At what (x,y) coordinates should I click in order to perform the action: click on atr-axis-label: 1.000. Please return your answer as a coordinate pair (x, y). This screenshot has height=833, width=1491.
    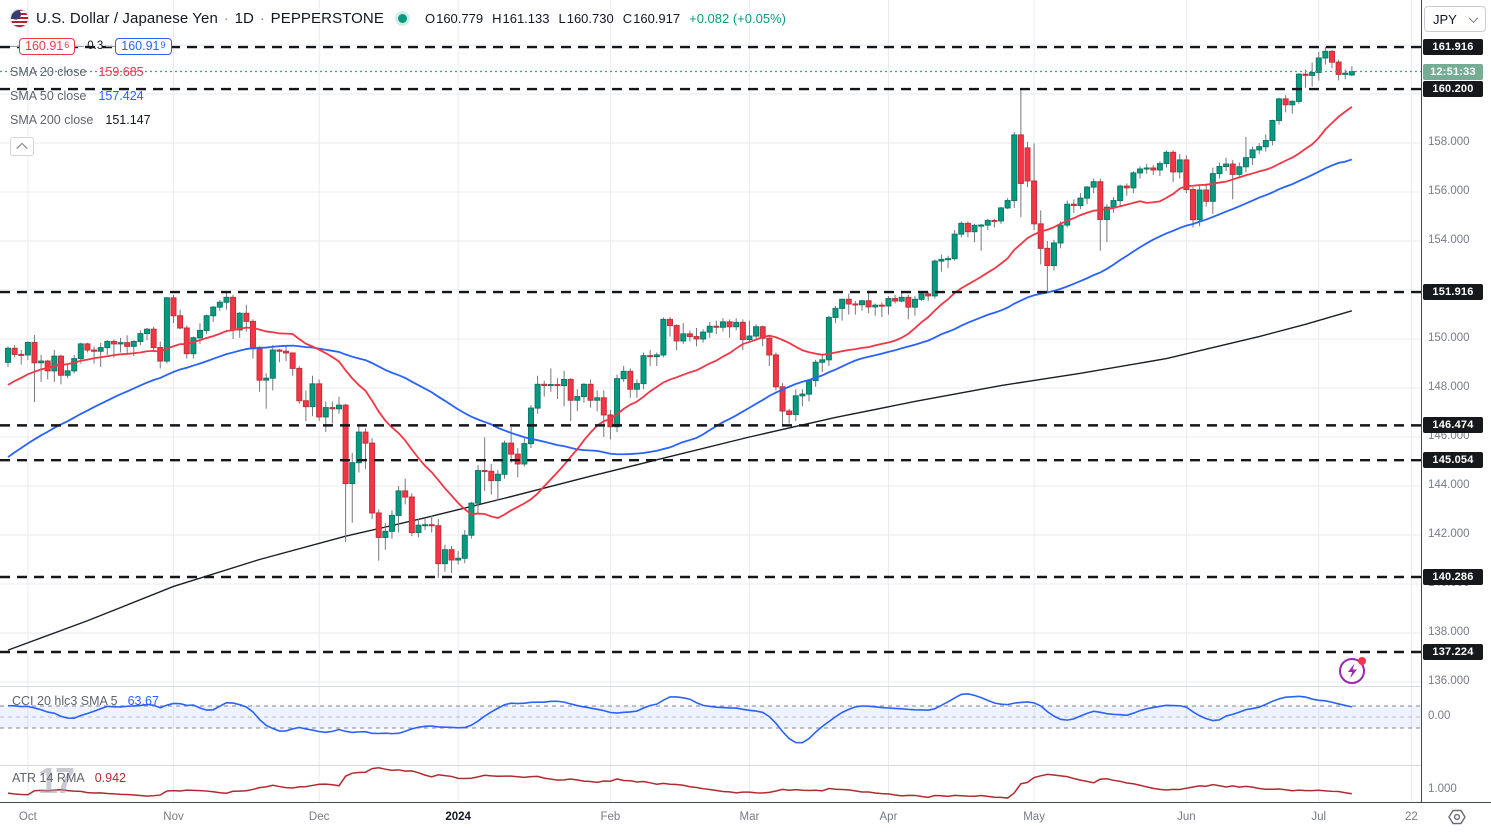
    Looking at the image, I should click on (1442, 789).